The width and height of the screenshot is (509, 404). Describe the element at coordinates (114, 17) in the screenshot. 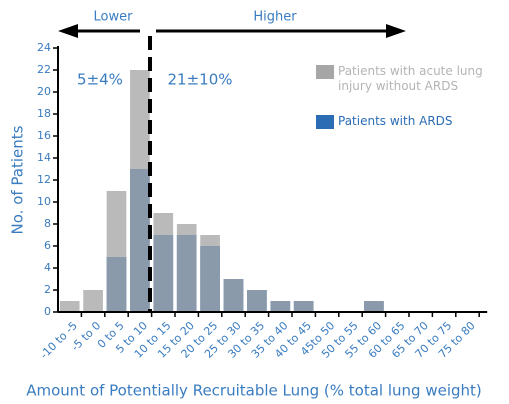

I see `lower-label: Lower` at that location.